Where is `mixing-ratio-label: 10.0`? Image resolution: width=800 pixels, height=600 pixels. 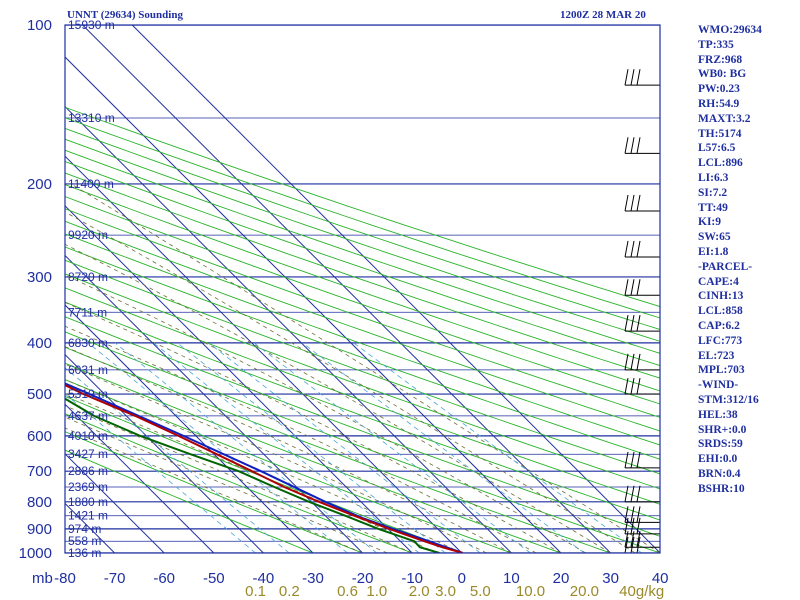 mixing-ratio-label: 10.0 is located at coordinates (530, 591).